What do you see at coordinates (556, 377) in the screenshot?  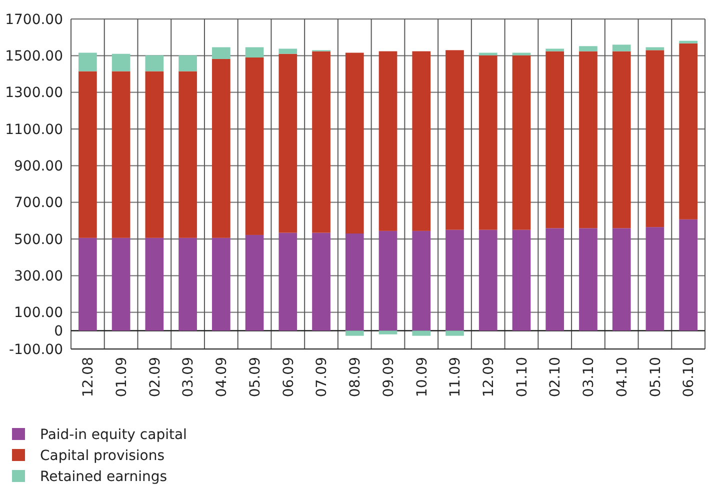 I see `x-tick-label: 02.10` at bounding box center [556, 377].